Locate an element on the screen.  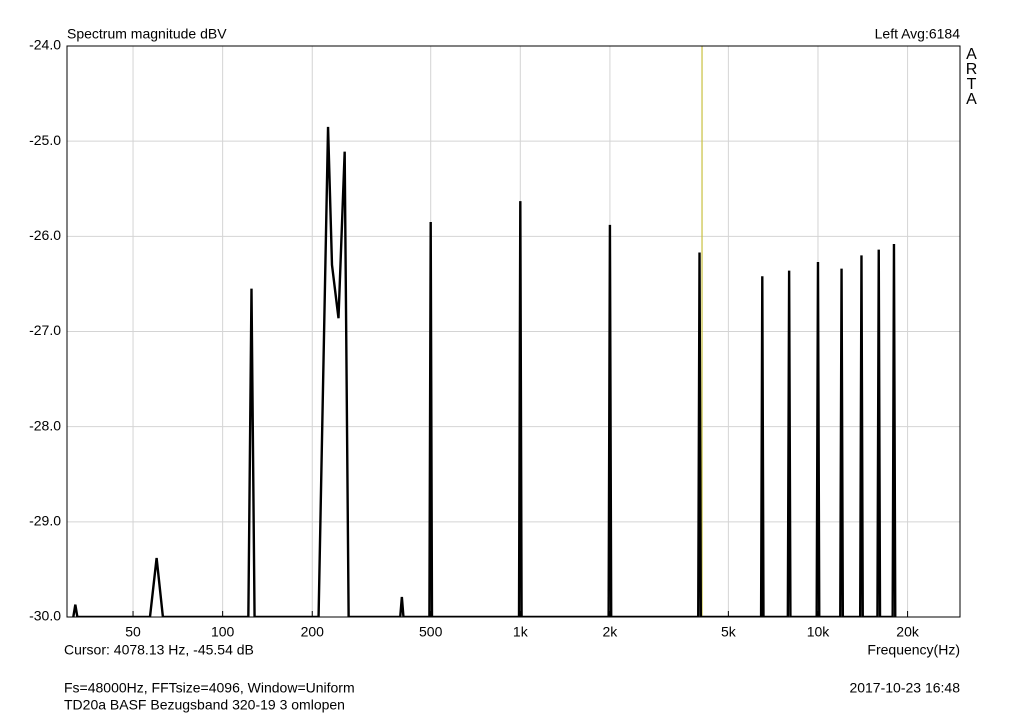
x-tick-label: 200 is located at coordinates (313, 632).